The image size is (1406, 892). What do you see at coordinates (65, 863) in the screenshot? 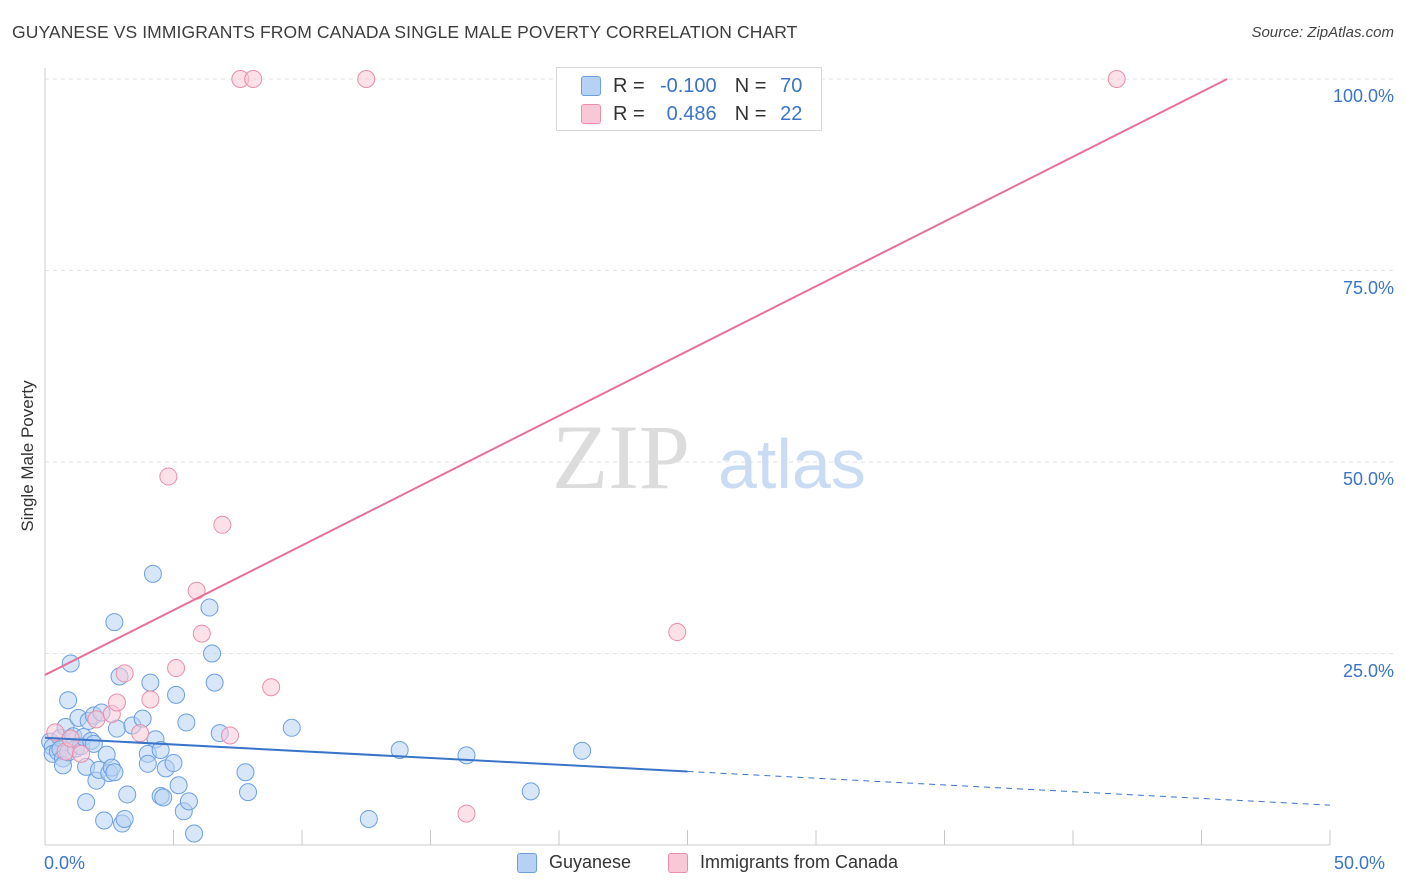
I see `x-tick-label-min: 0.0%` at bounding box center [65, 863].